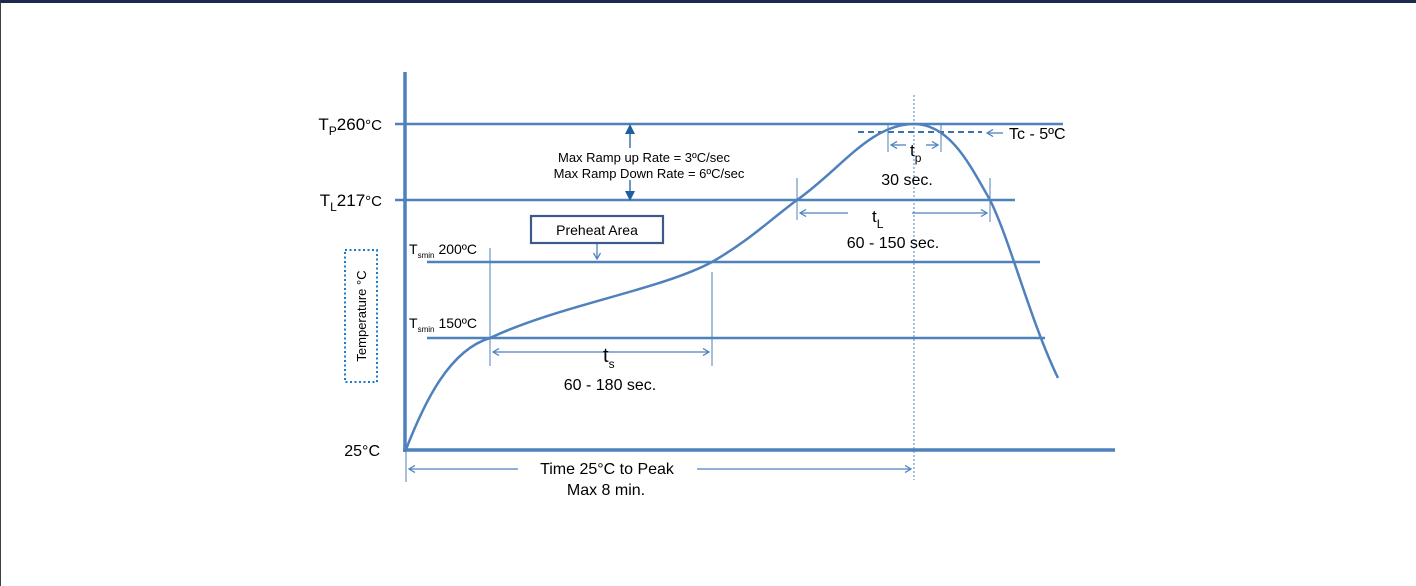  I want to click on tsmax-label: Tsmin 200ºC, so click(443, 250).